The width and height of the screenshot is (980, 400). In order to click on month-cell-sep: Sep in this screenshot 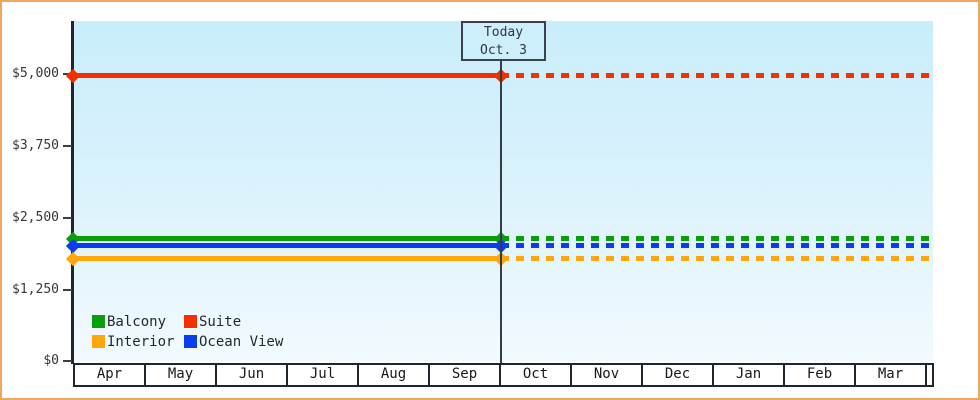, I will do `click(465, 375)`.